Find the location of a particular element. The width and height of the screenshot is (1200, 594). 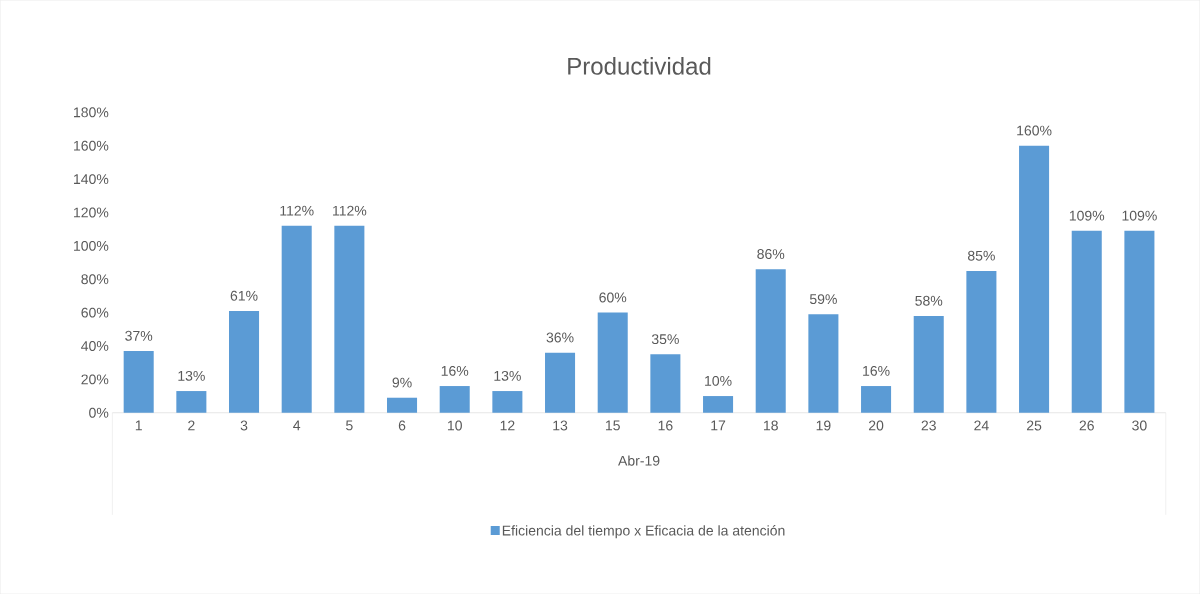

x-tick-label: 4 is located at coordinates (297, 425).